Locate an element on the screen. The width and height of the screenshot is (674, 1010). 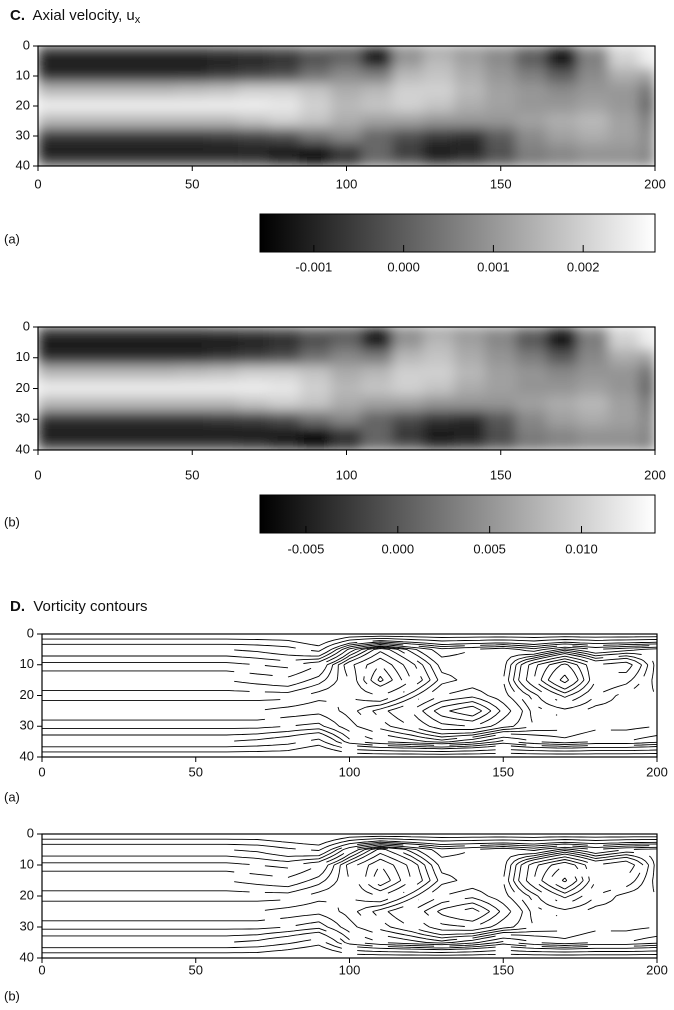
colorbar-tick-label: 0.010 is located at coordinates (581, 548).